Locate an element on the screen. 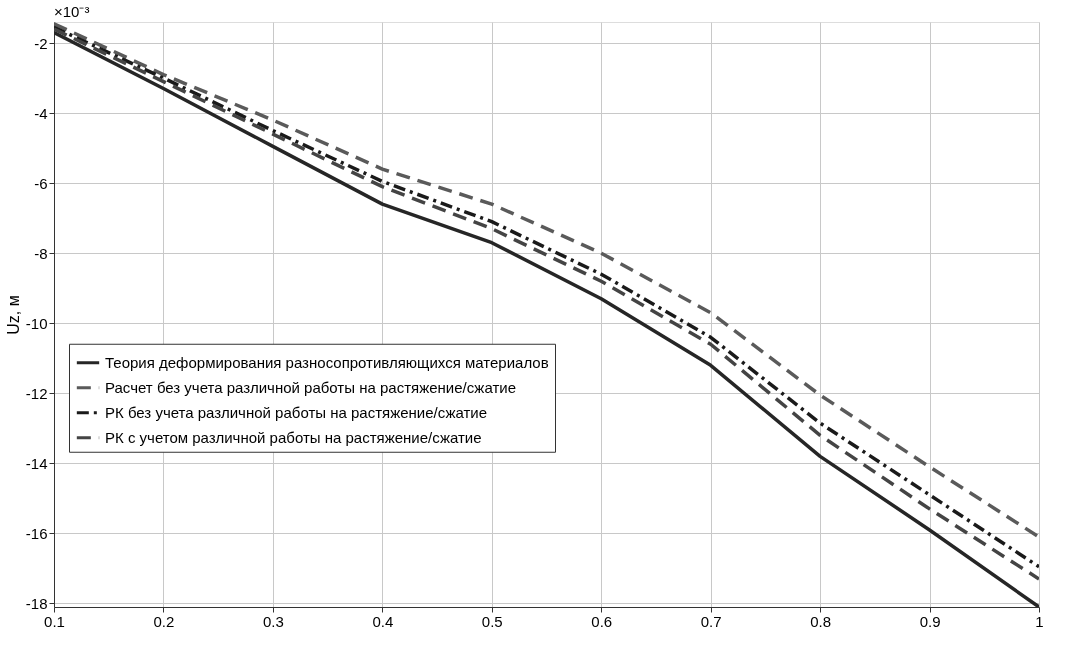  x-tick-label: 0.8 is located at coordinates (821, 621).